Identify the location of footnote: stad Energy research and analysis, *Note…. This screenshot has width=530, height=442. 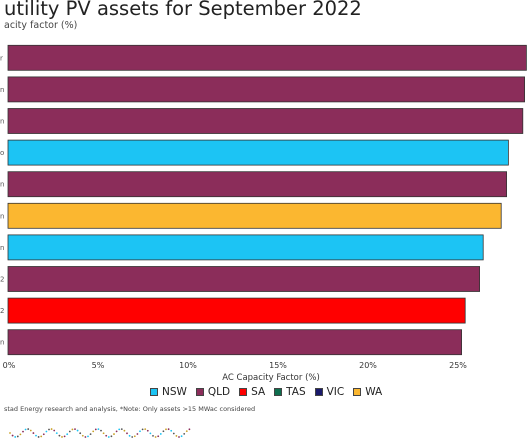
(130, 409).